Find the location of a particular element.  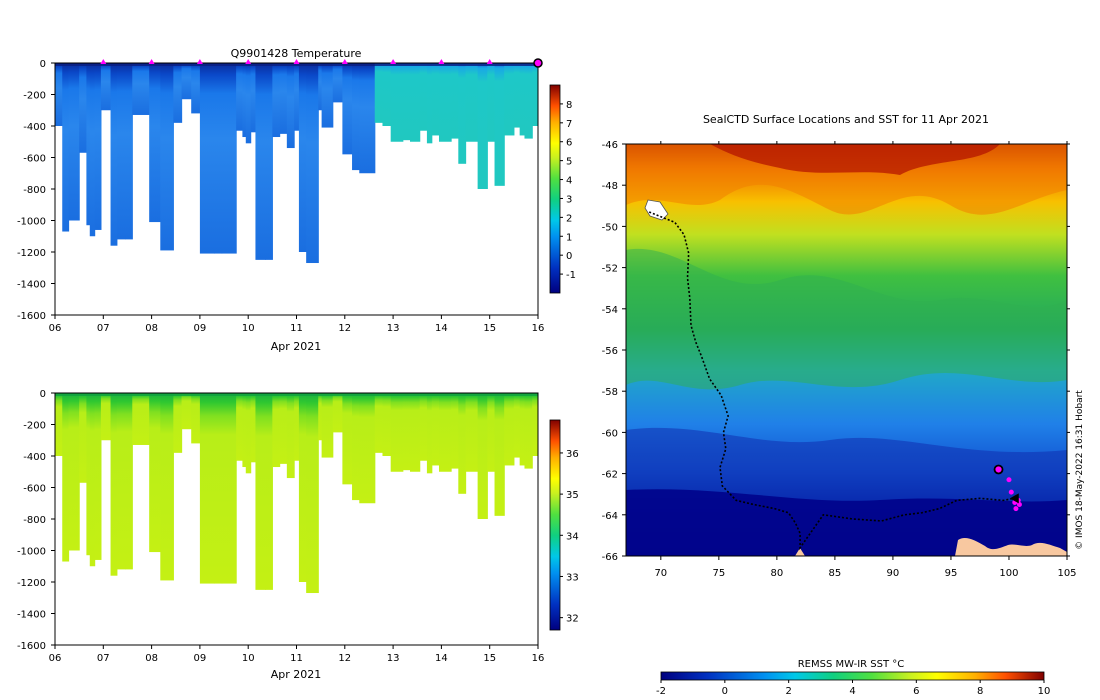

temperature-xlabel: Apr 2021 is located at coordinates (296, 346).